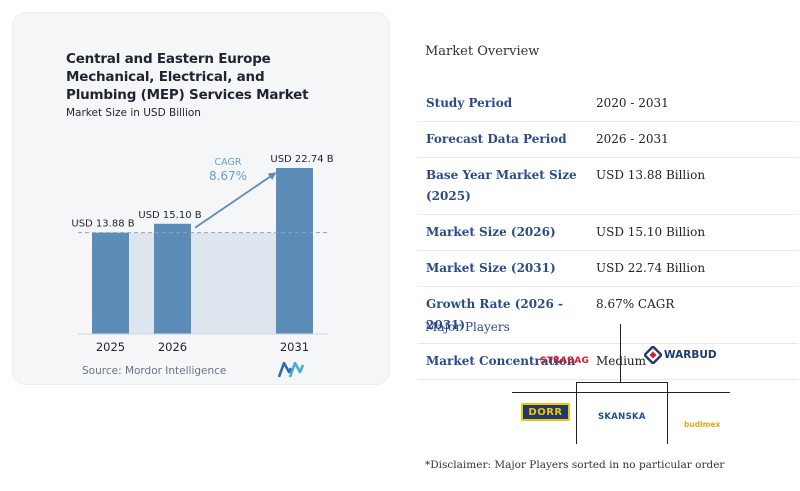 This screenshot has height=491, width=800. What do you see at coordinates (496, 139) in the screenshot?
I see `row-label: Forecast Data Period` at bounding box center [496, 139].